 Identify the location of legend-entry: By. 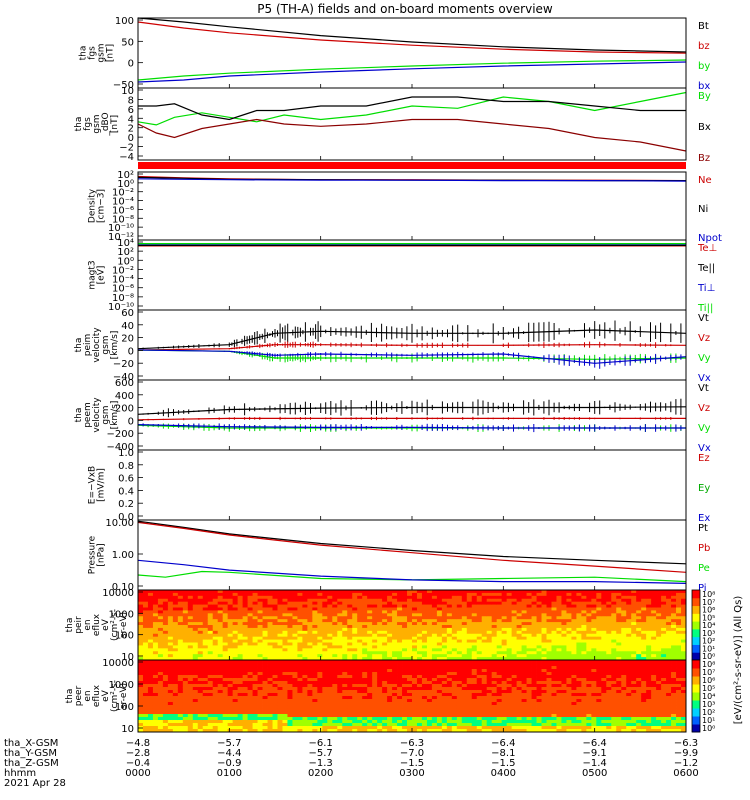
(704, 96).